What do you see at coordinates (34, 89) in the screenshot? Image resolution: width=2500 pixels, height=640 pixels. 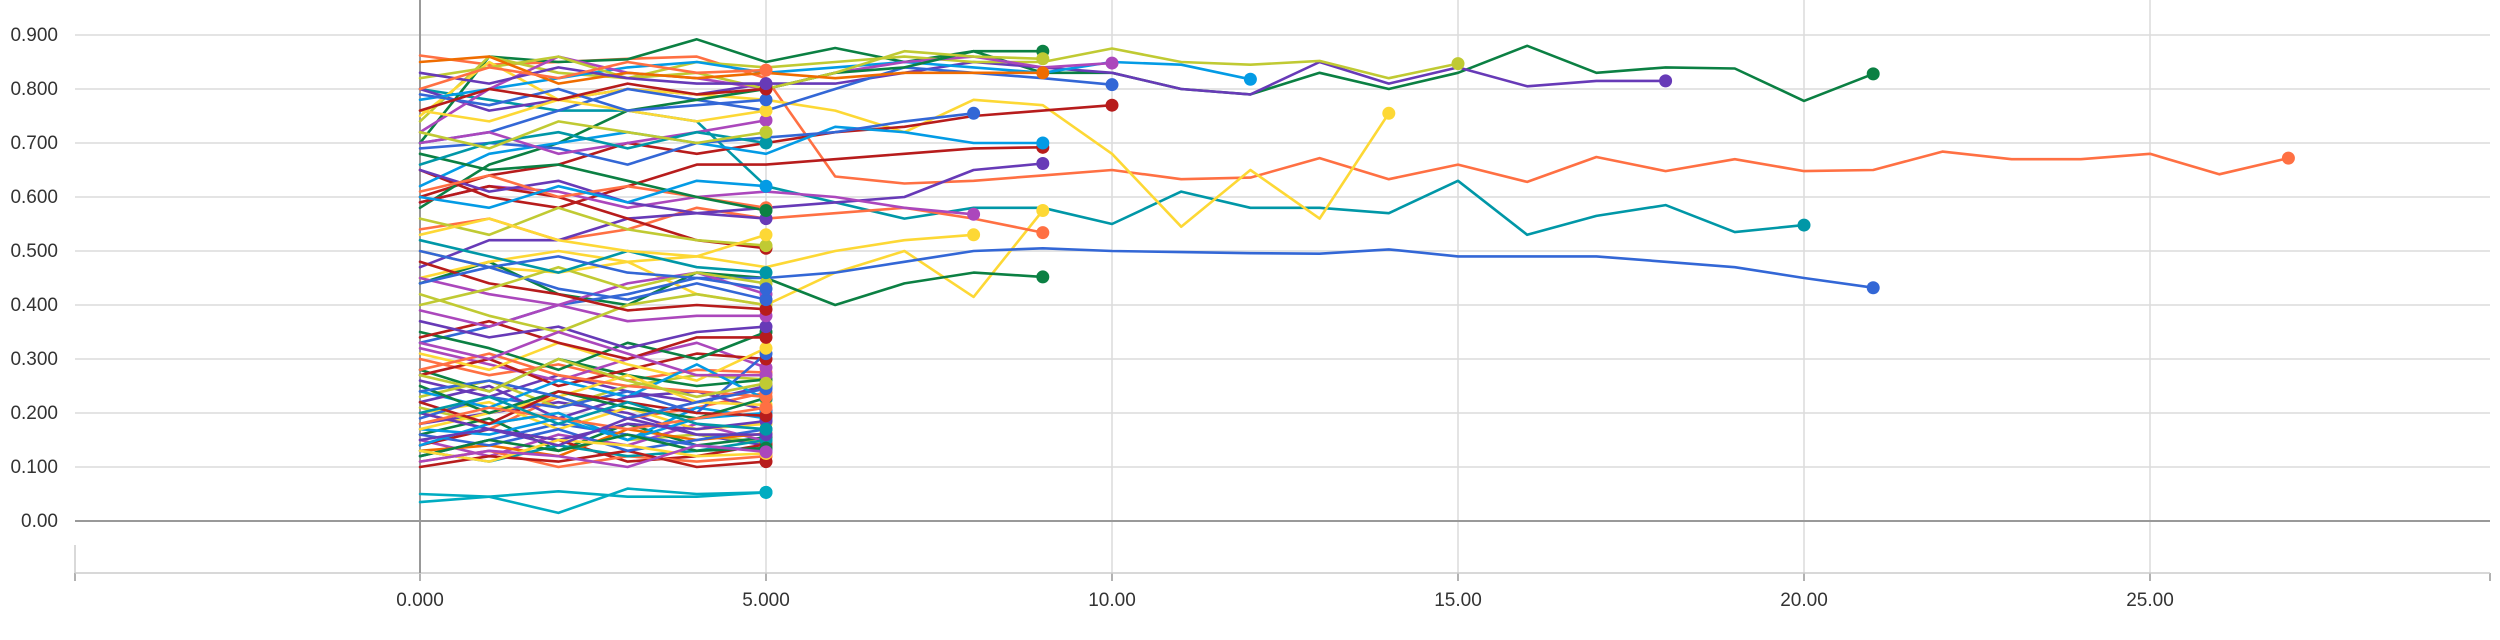 I see `y-tick-label: 0.800` at bounding box center [34, 89].